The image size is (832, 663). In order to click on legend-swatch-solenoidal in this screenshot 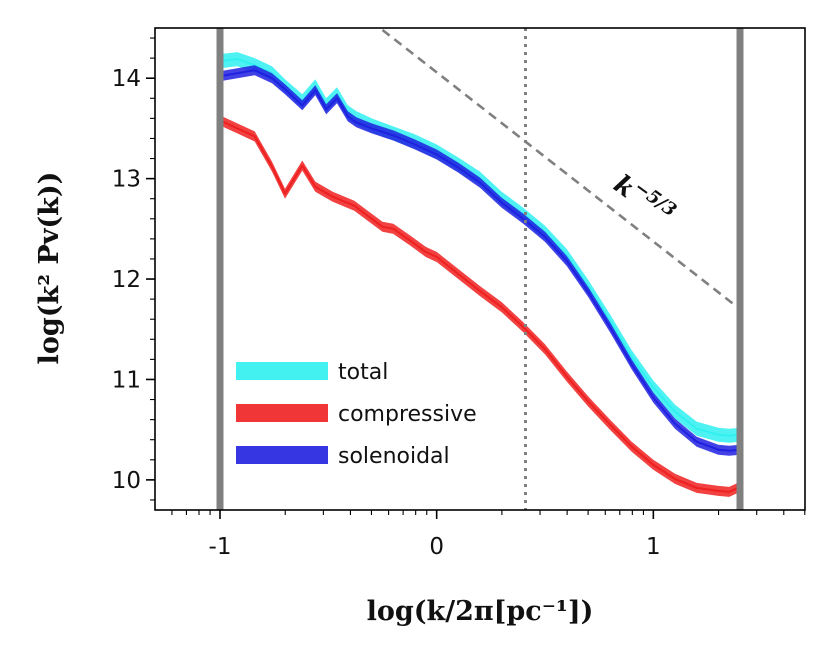, I will do `click(282, 455)`.